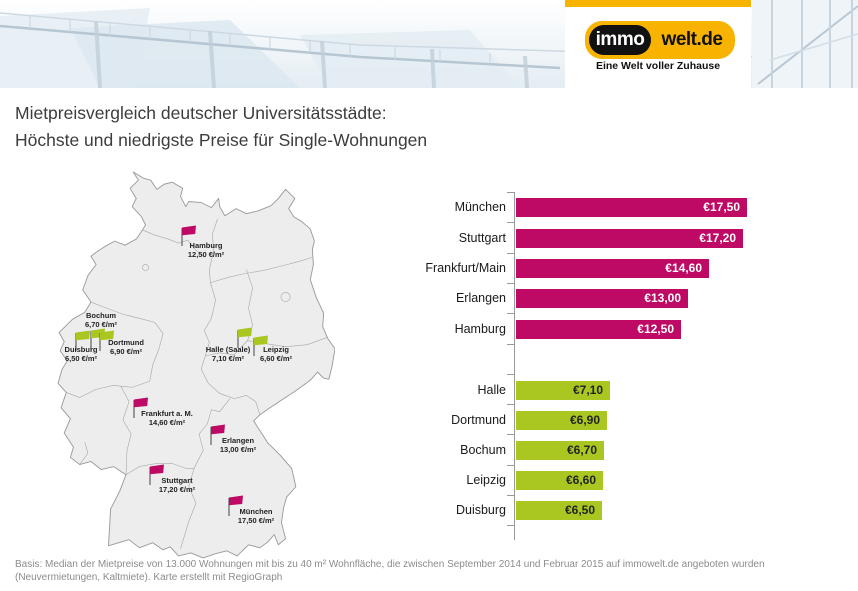 The width and height of the screenshot is (858, 591). Describe the element at coordinates (692, 39) in the screenshot. I see `logo-welt-segment: welt.de` at that location.